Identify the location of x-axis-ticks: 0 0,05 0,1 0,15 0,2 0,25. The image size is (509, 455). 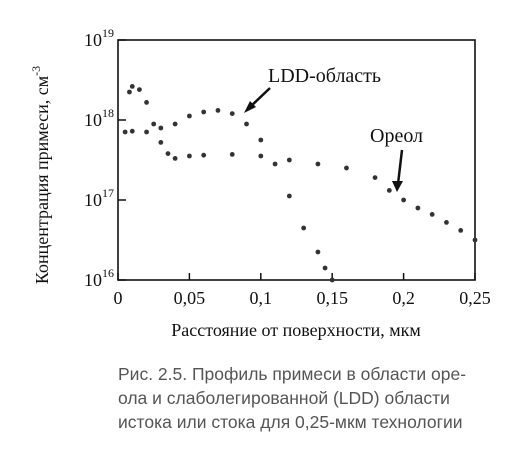
(302, 290).